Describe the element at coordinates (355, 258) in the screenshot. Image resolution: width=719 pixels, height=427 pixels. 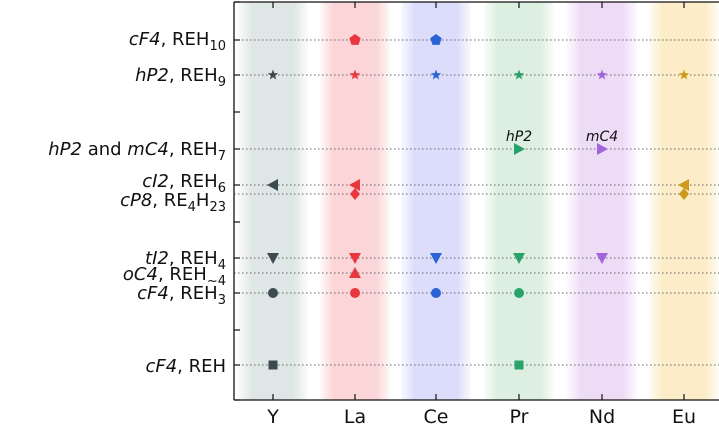
I see `marker-la-ti2_reh4` at that location.